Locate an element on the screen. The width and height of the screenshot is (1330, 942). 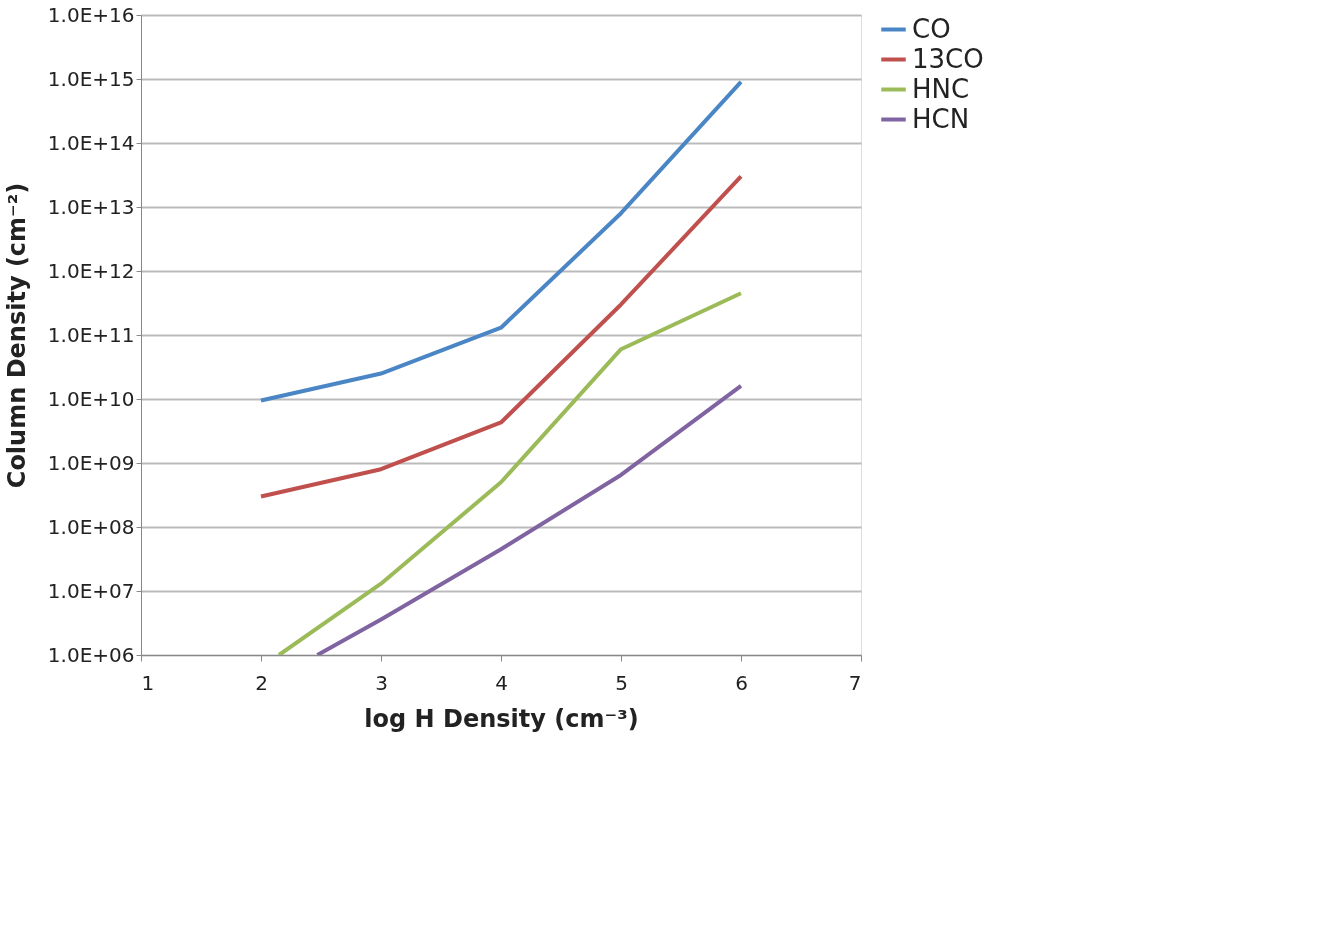
y-tick-label: 1.0E+12 is located at coordinates (91, 270).